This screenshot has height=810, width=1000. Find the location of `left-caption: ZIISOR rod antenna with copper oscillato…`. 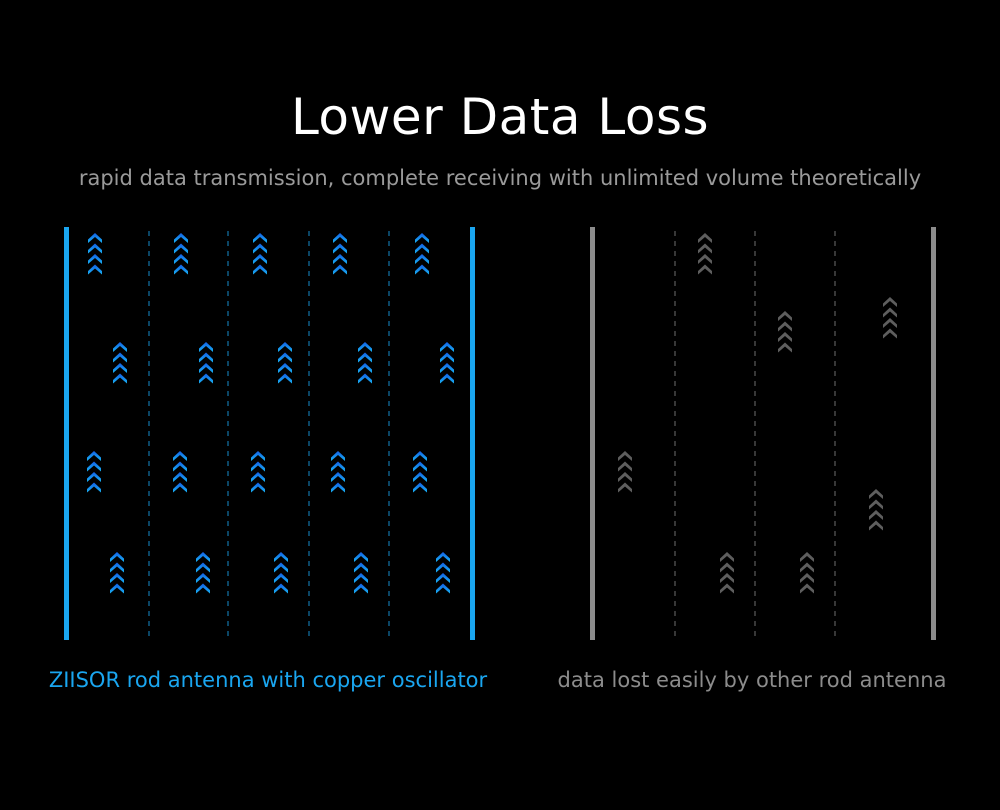

left-caption: ZIISOR rod antenna with copper oscillato… is located at coordinates (268, 680).